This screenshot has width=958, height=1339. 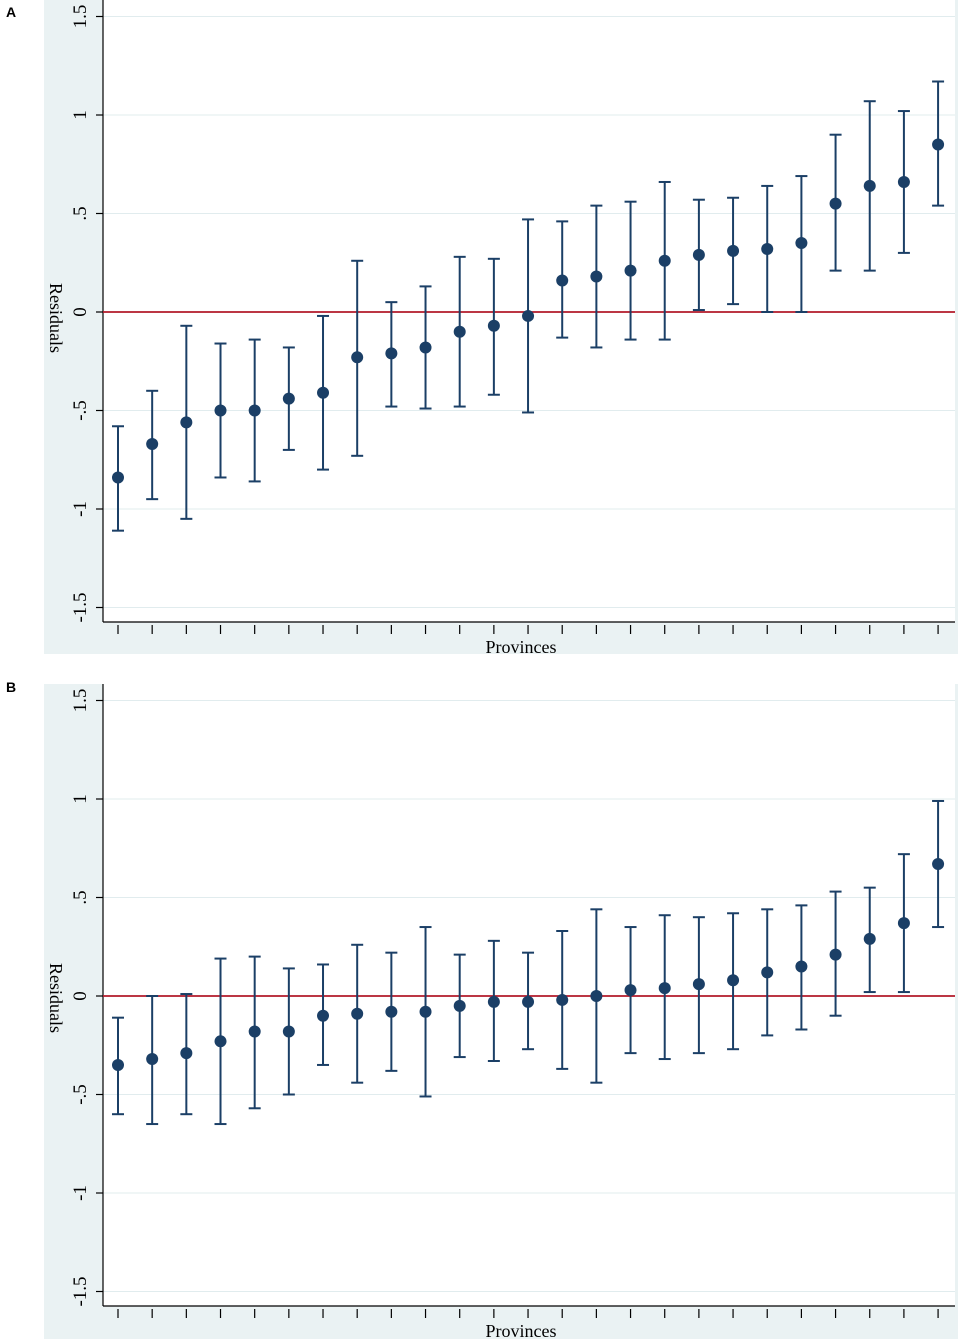 What do you see at coordinates (80, 509) in the screenshot?
I see `y-tick-label-a-1: -1` at bounding box center [80, 509].